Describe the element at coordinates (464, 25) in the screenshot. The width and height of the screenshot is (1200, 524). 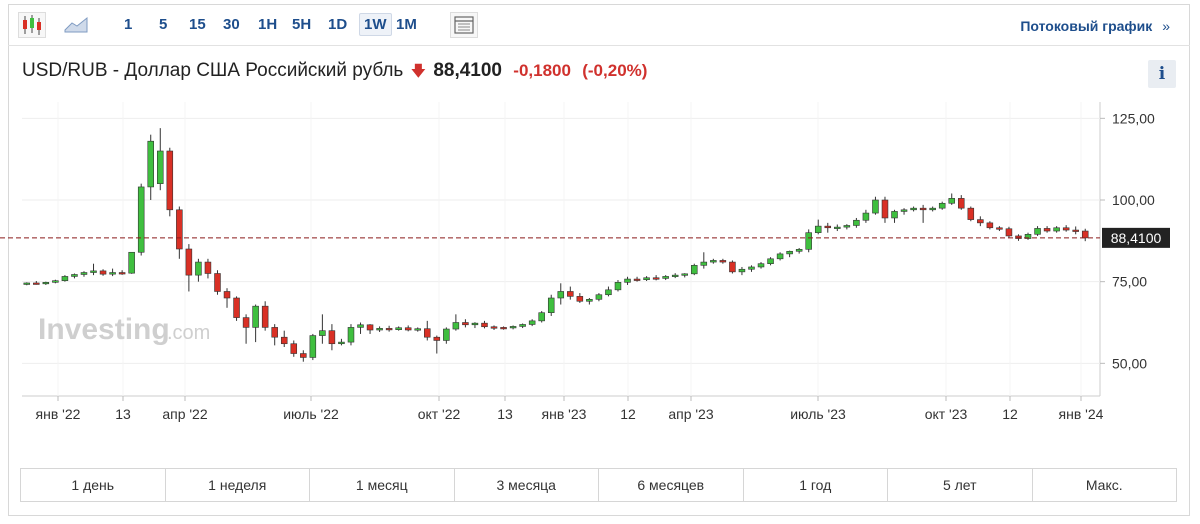
I see `table-view-icon` at that location.